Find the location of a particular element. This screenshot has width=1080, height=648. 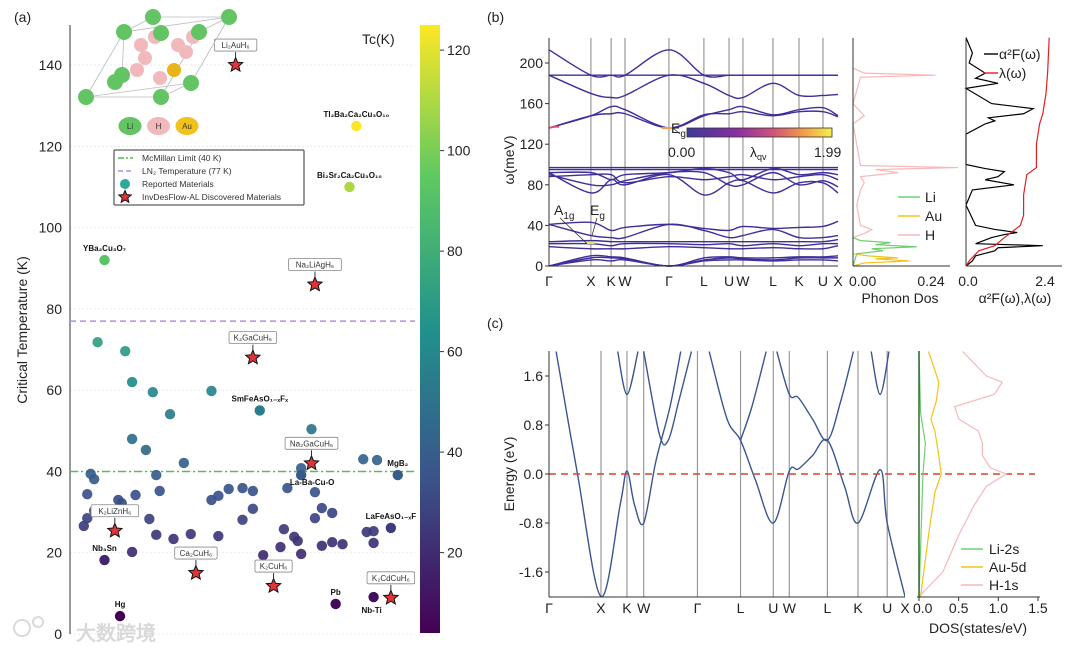

k-point-label: Γ is located at coordinates (669, 281).